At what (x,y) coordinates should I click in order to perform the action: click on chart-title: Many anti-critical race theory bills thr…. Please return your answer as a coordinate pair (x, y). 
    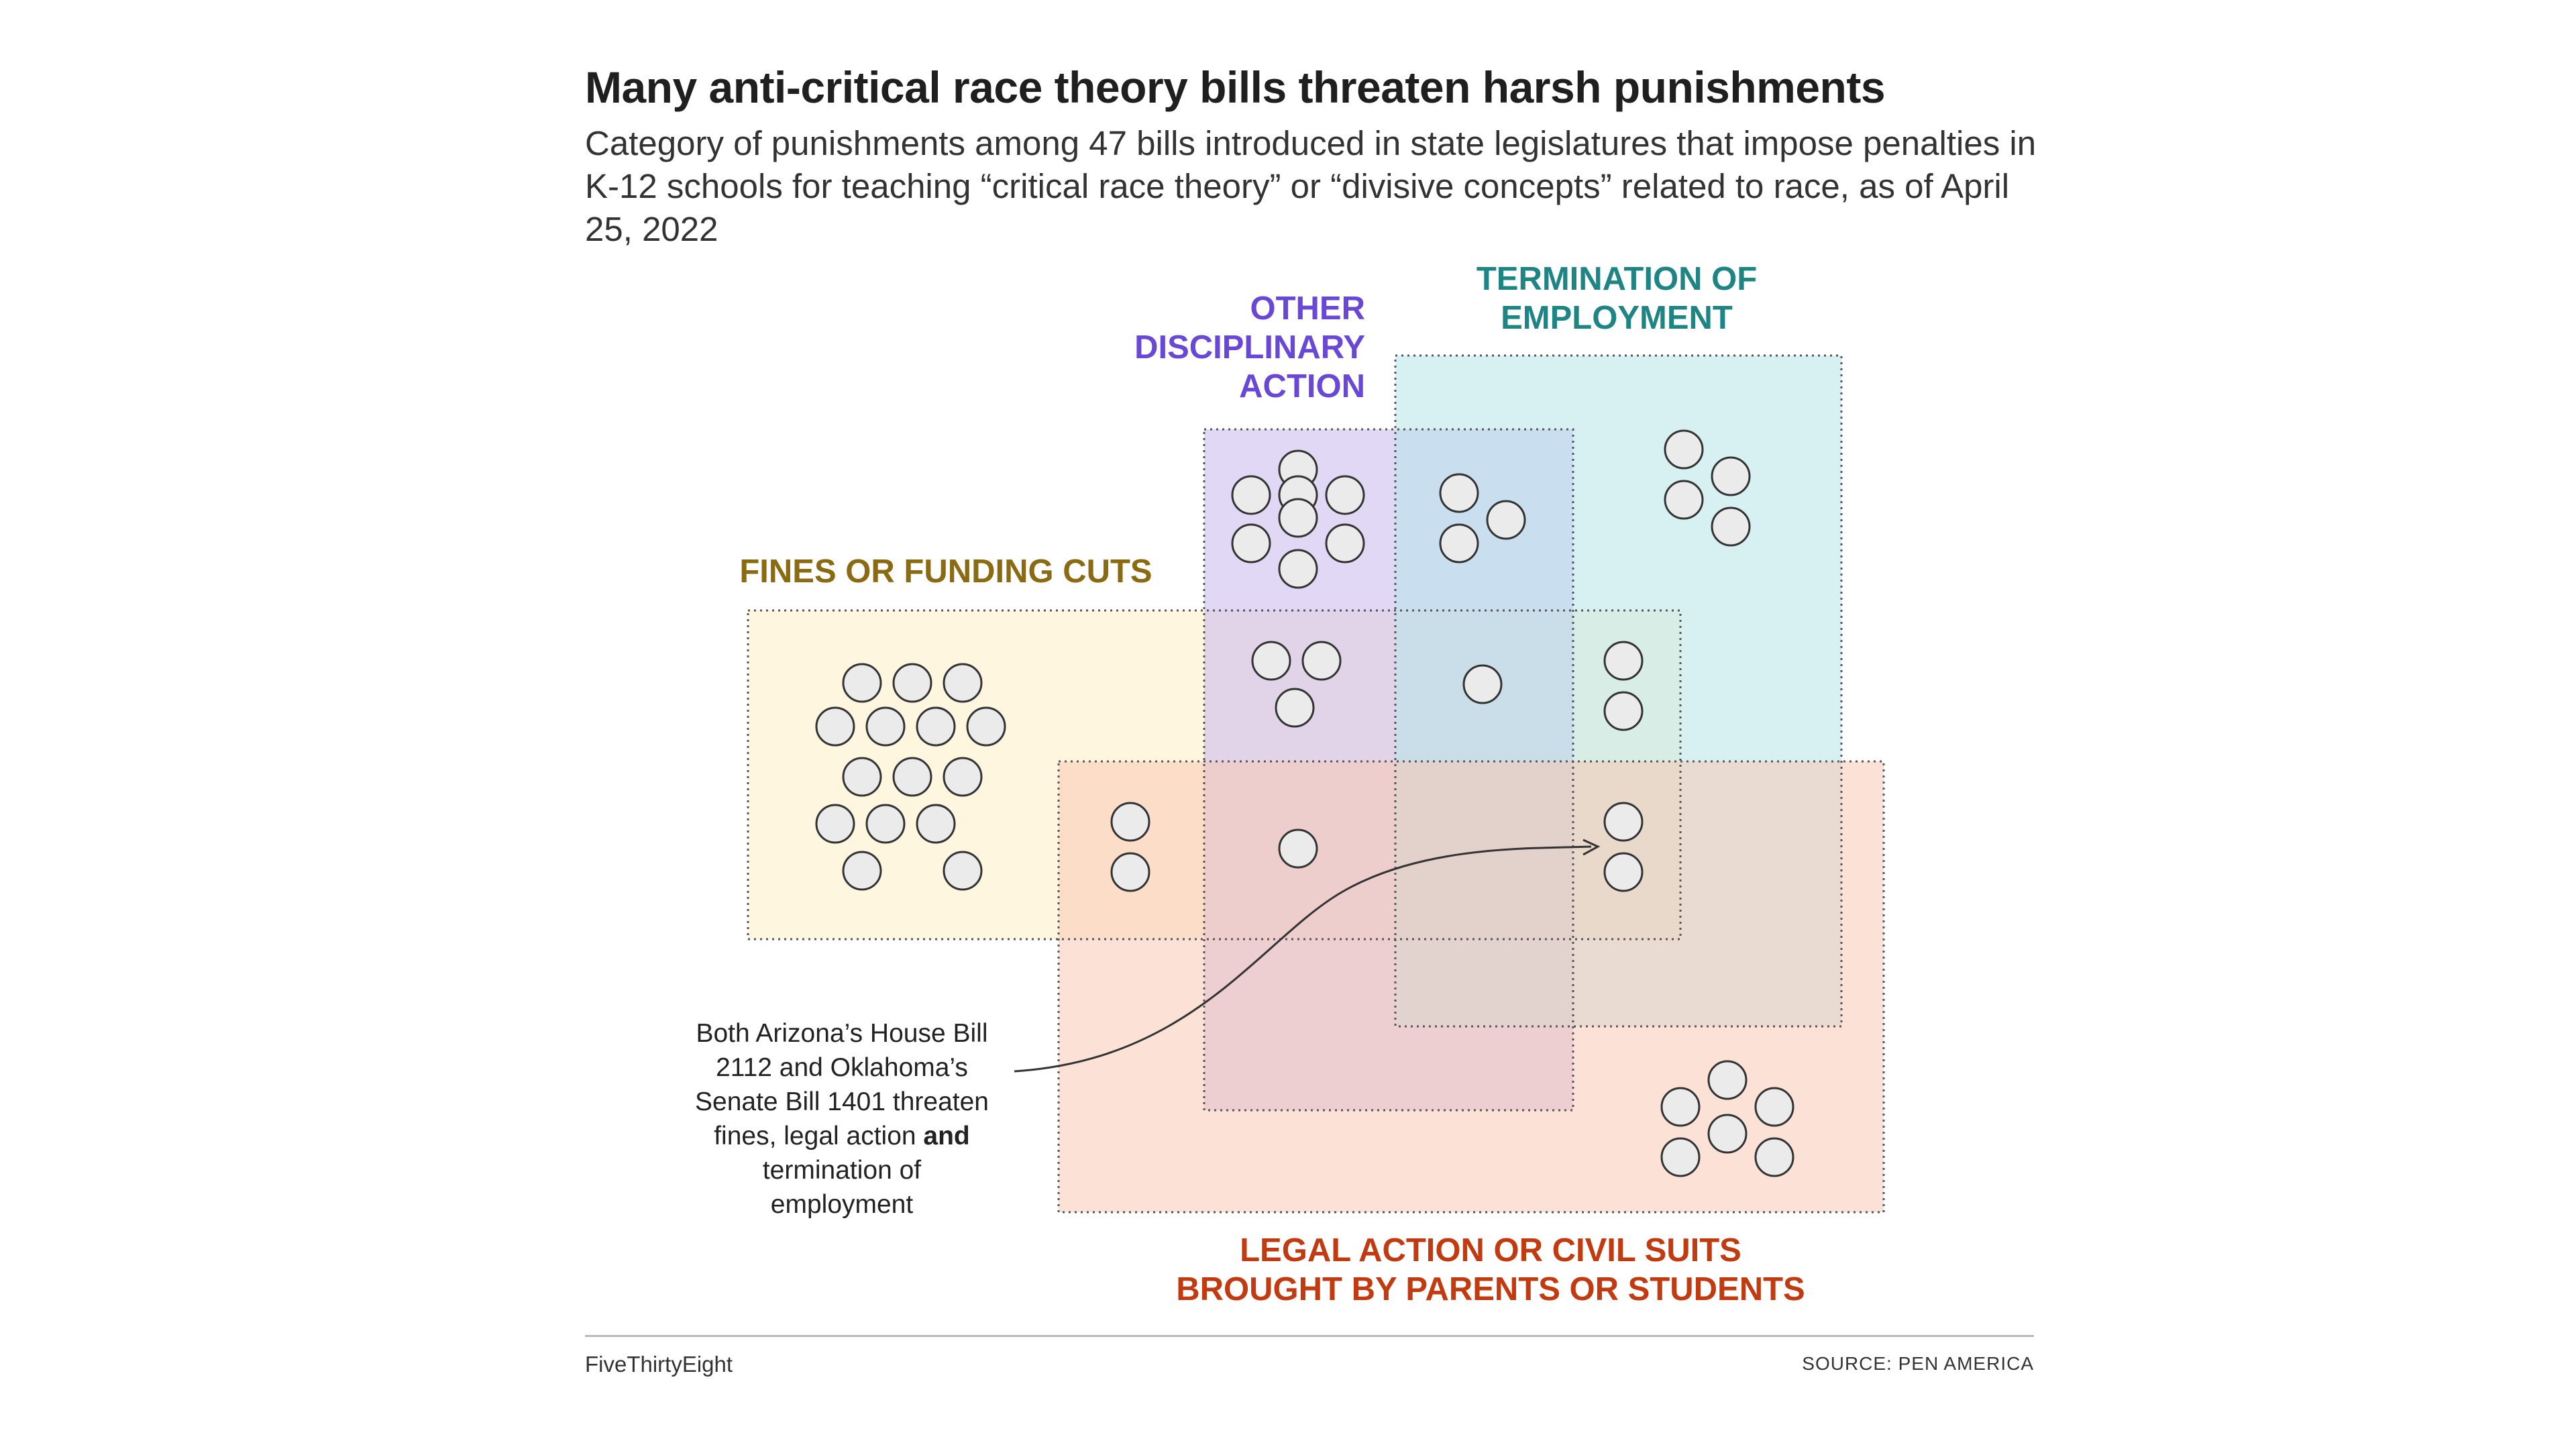
    Looking at the image, I should click on (1235, 87).